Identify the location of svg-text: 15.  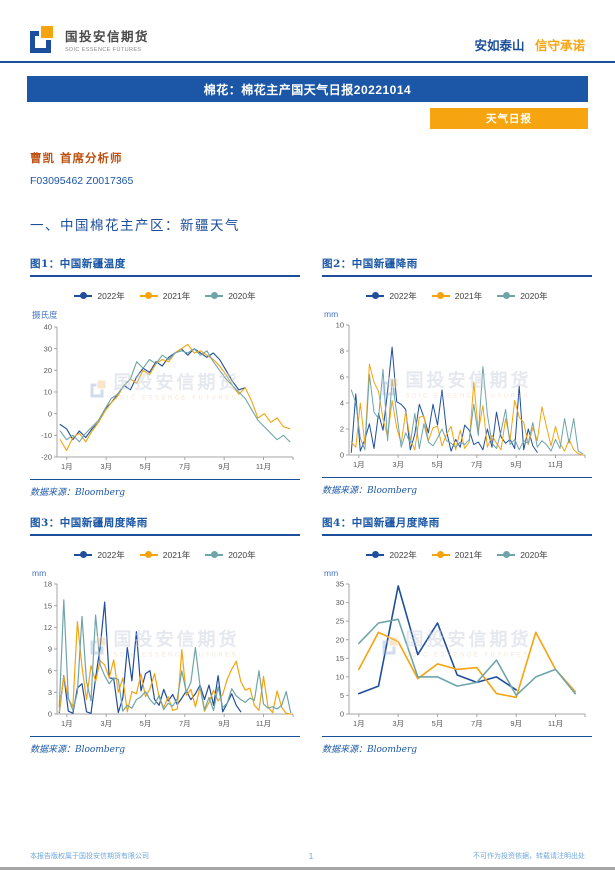
(340, 657).